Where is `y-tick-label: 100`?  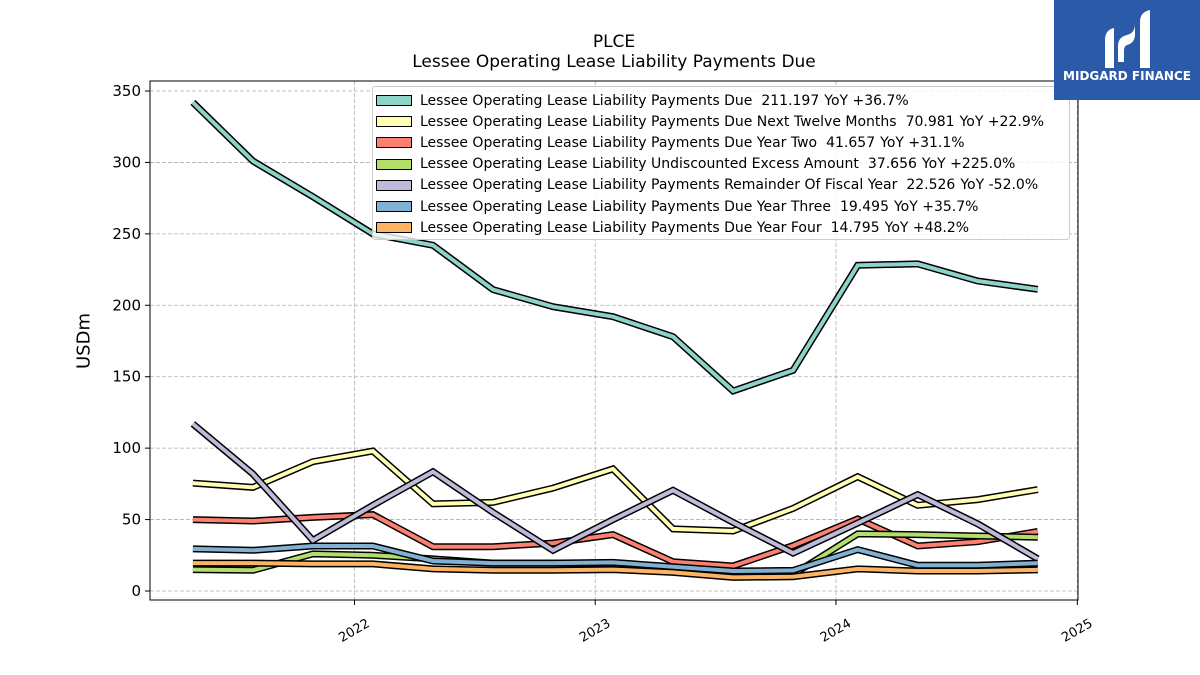 y-tick-label: 100 is located at coordinates (126, 448).